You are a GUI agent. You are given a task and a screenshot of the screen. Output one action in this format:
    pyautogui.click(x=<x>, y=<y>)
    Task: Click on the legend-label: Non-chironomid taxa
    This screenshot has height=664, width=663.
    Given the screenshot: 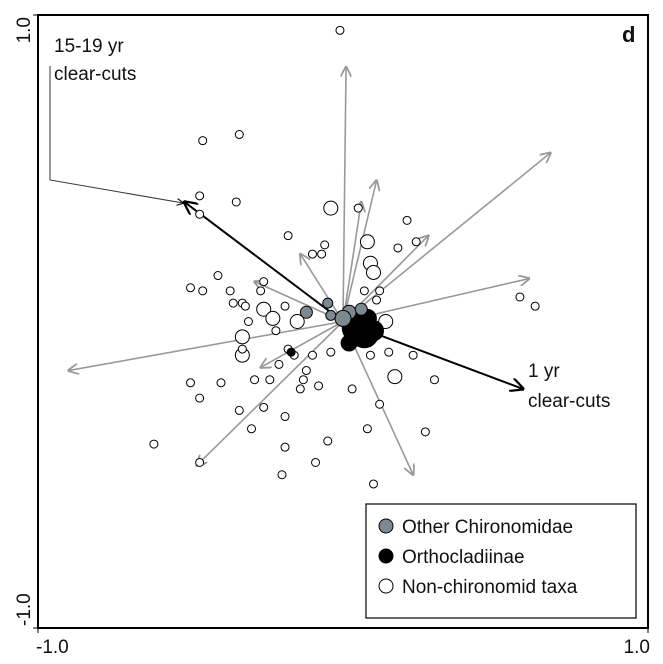 What is the action you would take?
    pyautogui.click(x=490, y=587)
    